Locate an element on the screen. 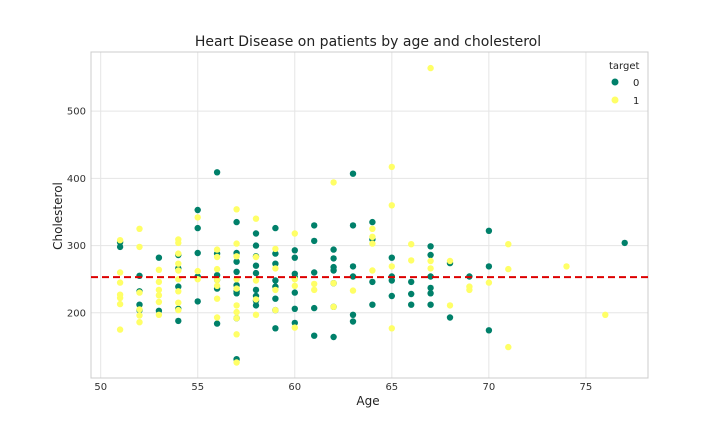  x-tick-label: 65 is located at coordinates (391, 387).